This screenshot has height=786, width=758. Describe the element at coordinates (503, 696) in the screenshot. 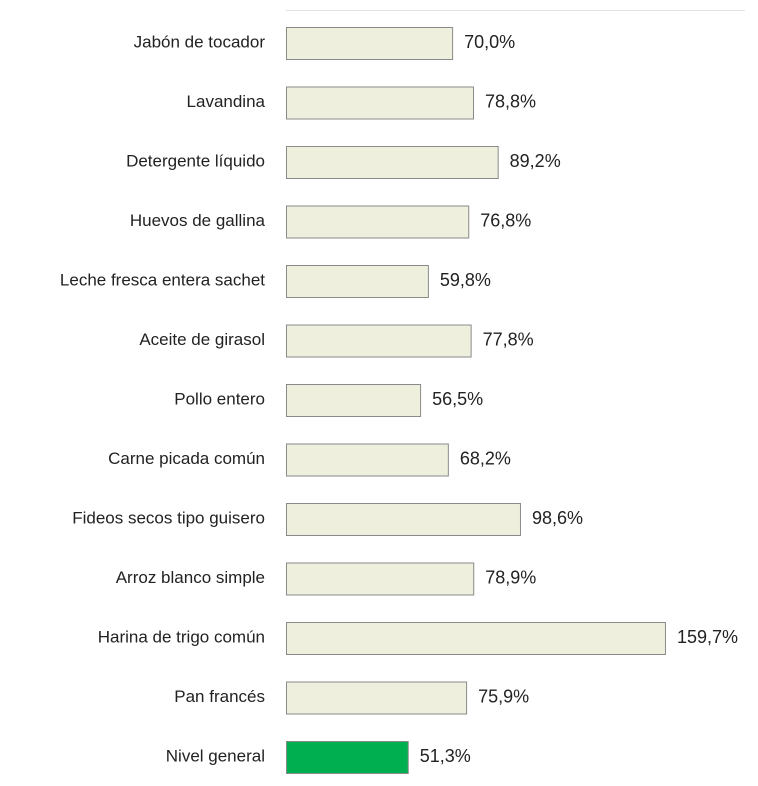

I see `value-label: 75,9%` at that location.